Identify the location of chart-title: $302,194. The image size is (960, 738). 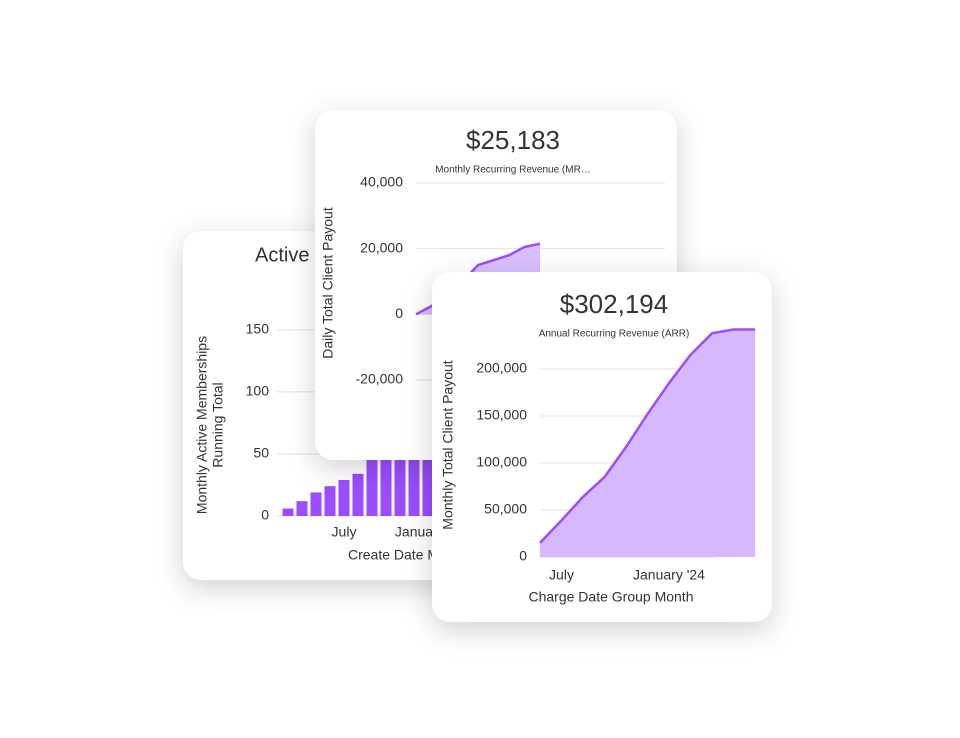
(614, 304).